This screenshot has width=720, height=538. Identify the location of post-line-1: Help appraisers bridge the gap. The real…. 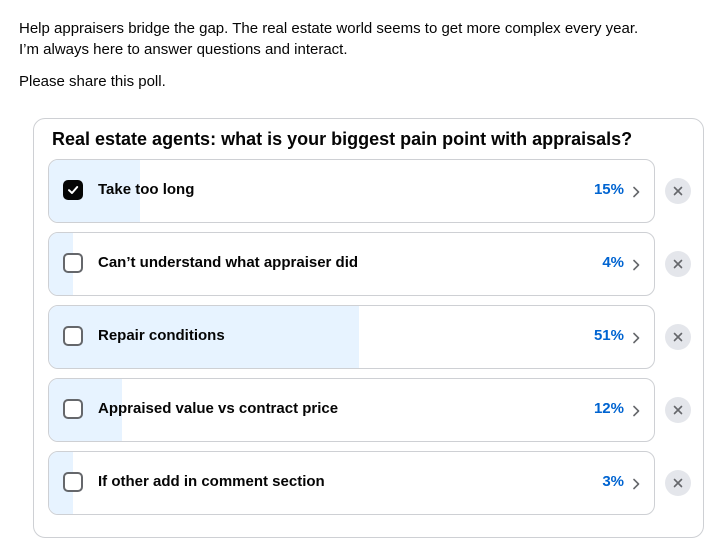
(329, 28).